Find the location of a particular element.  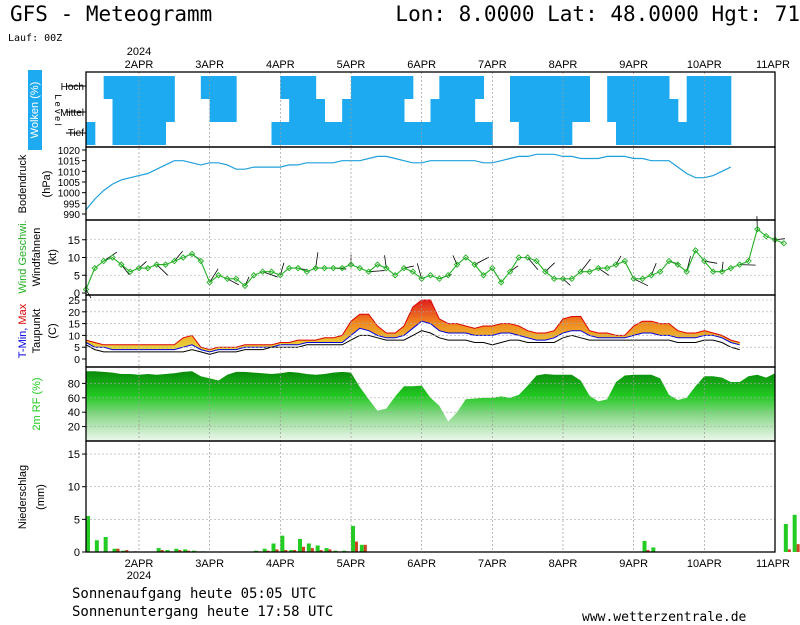

x-tick-label-bottom: 5APR is located at coordinates (351, 564).